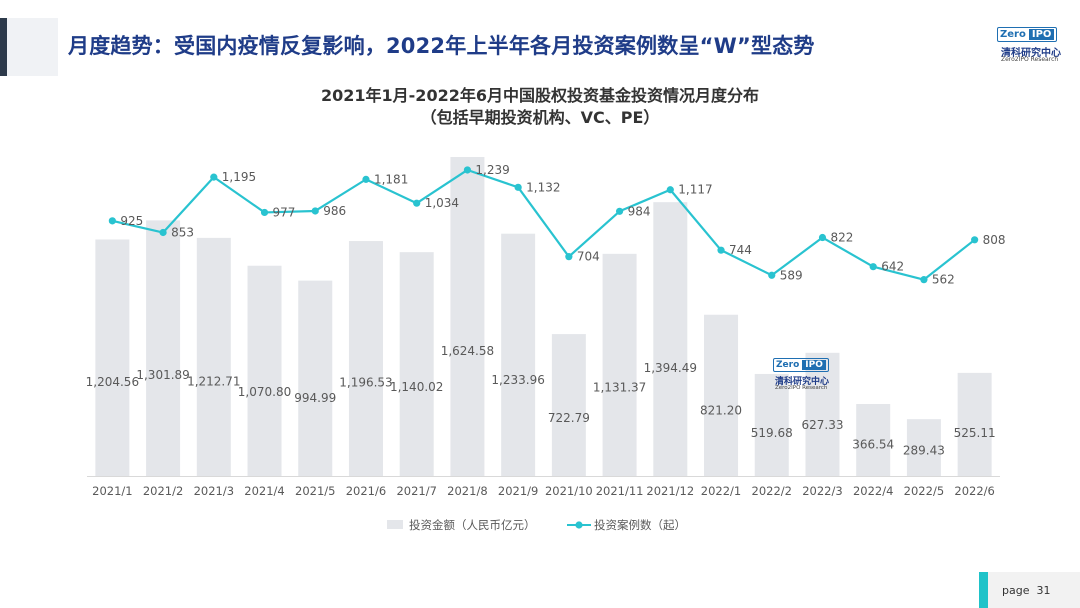  I want to click on line-value-label: 822, so click(841, 238).